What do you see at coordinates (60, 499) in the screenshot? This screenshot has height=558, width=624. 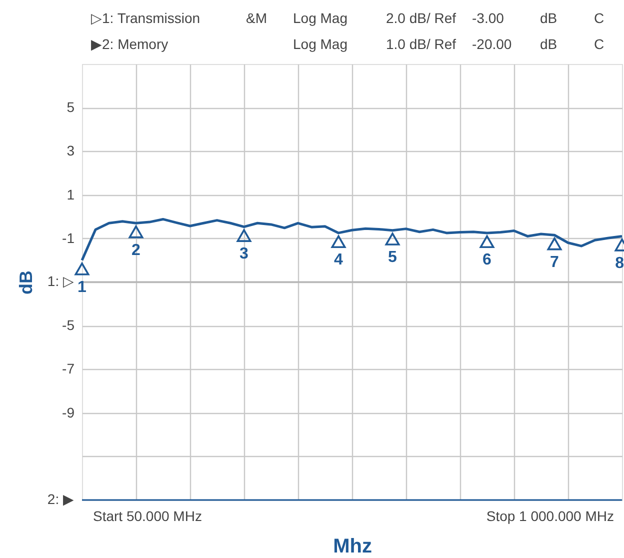 I see `ref-line-label: 2: ▶` at bounding box center [60, 499].